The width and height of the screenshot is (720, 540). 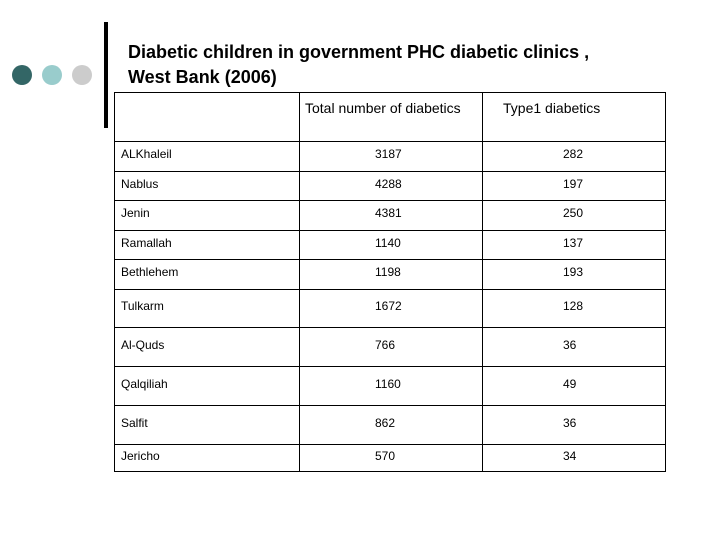 I want to click on row-total-diabetics: 570, so click(x=385, y=456).